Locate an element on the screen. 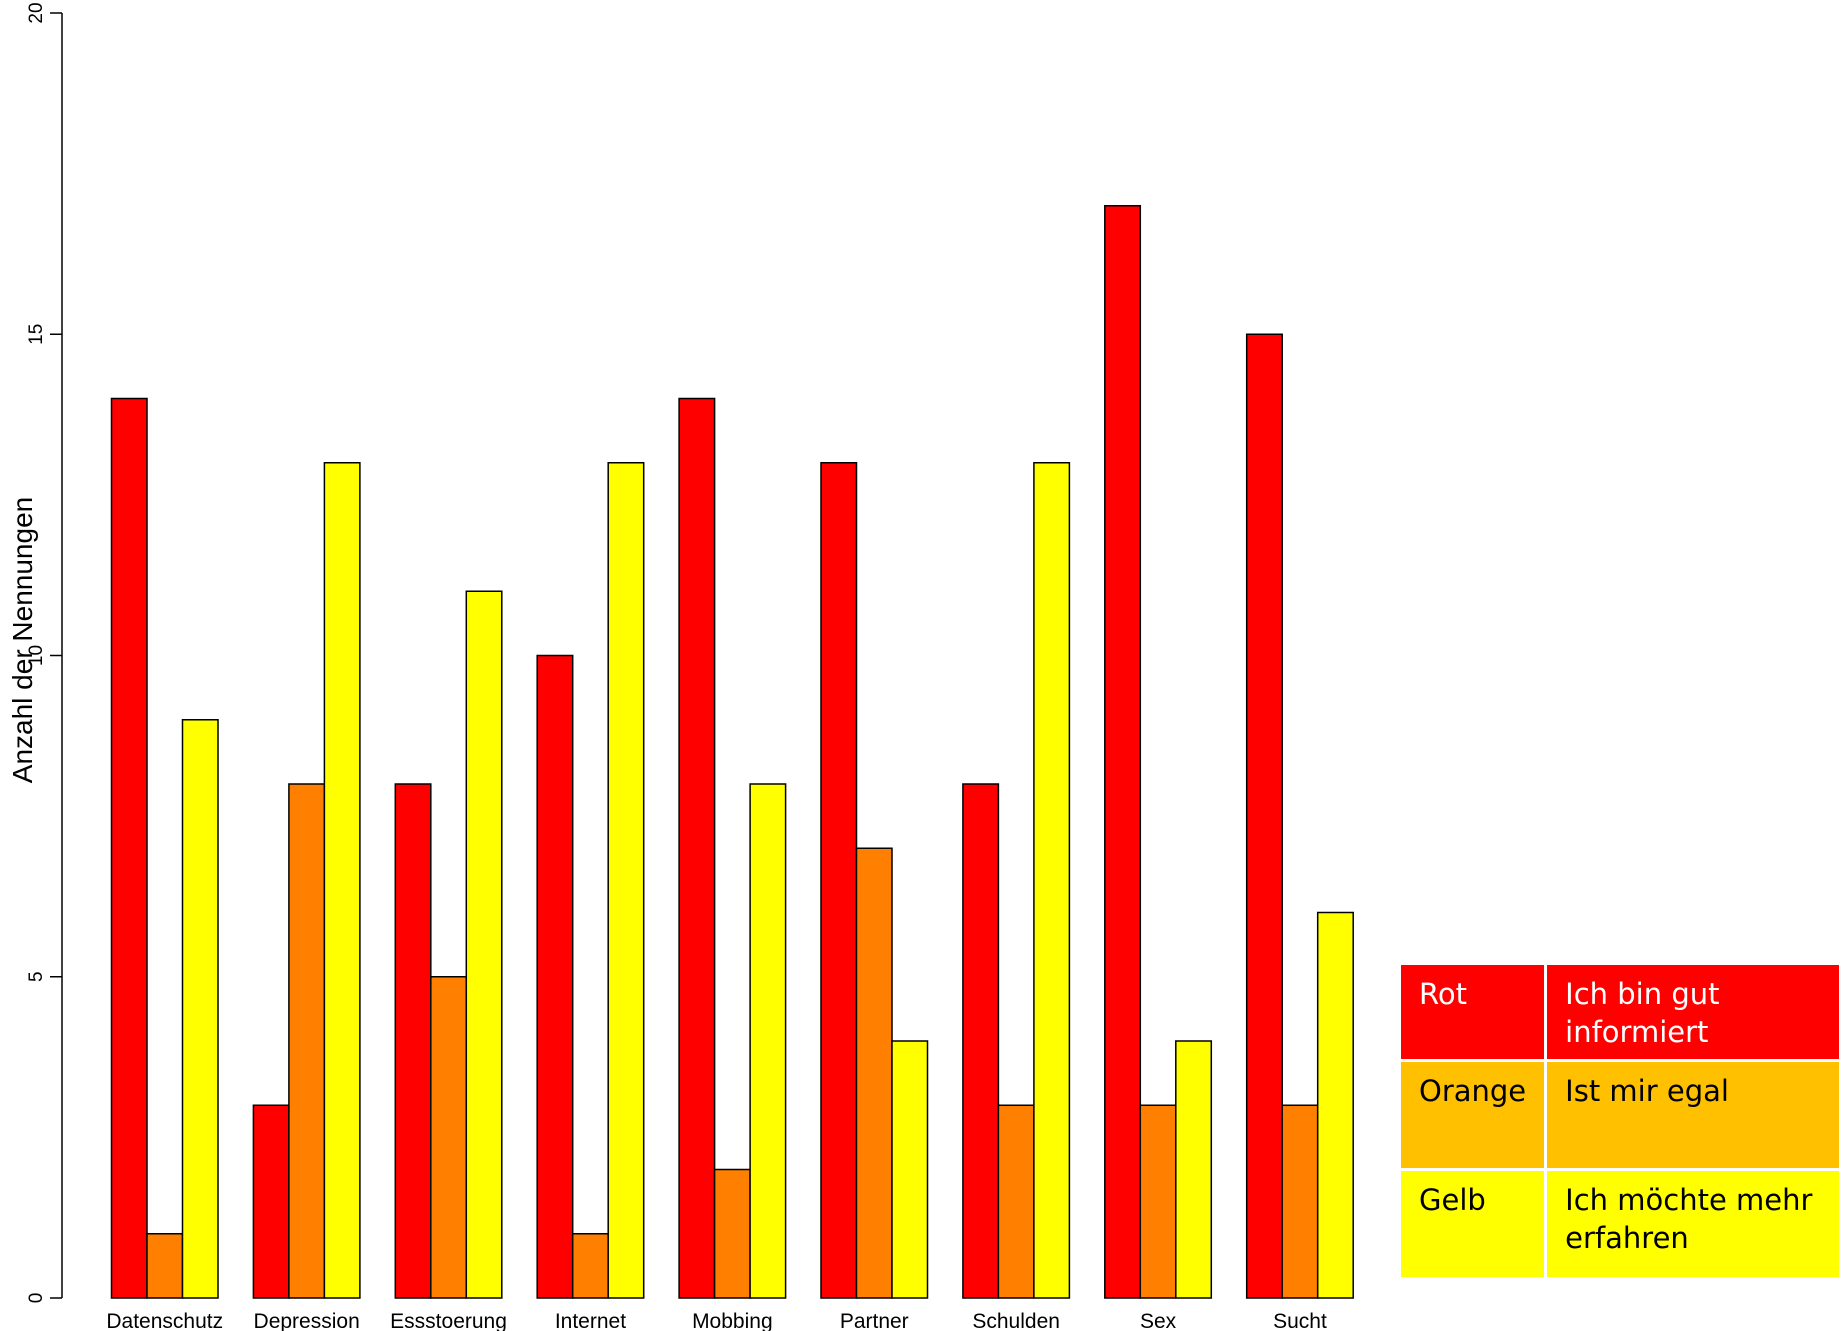 Image resolution: width=1845 pixels, height=1331 pixels. y-tick-label: 20 is located at coordinates (36, 12).